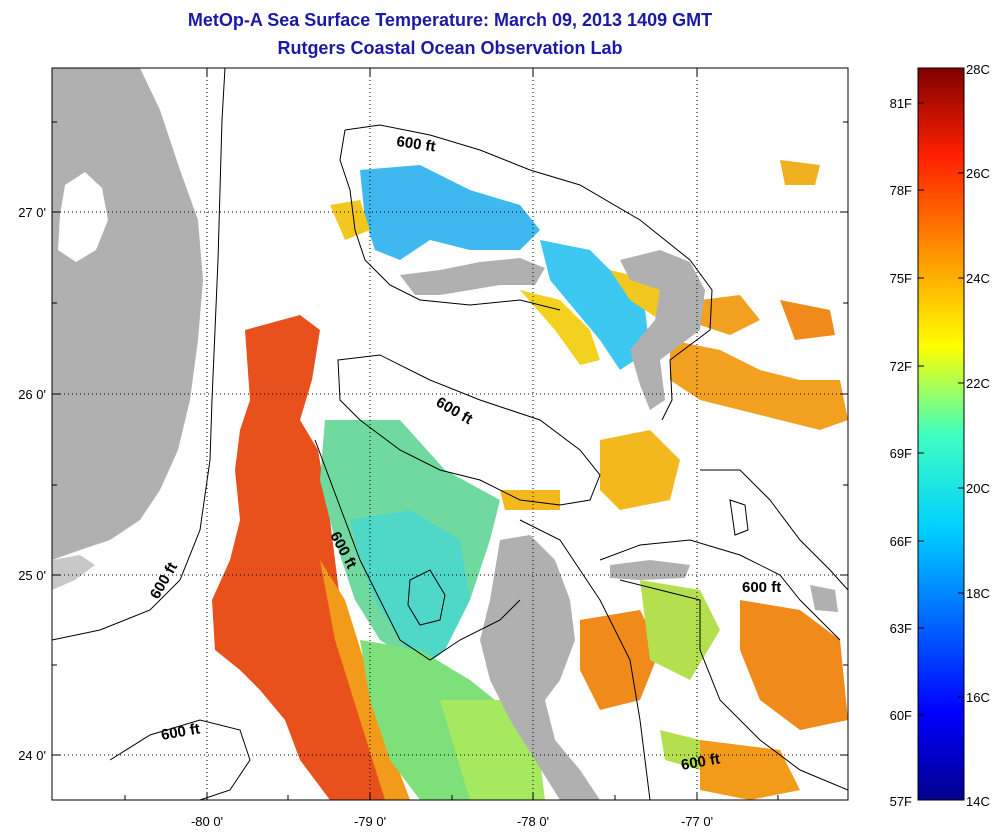  I want to click on colorbar-f-label: 66F, so click(901, 541).